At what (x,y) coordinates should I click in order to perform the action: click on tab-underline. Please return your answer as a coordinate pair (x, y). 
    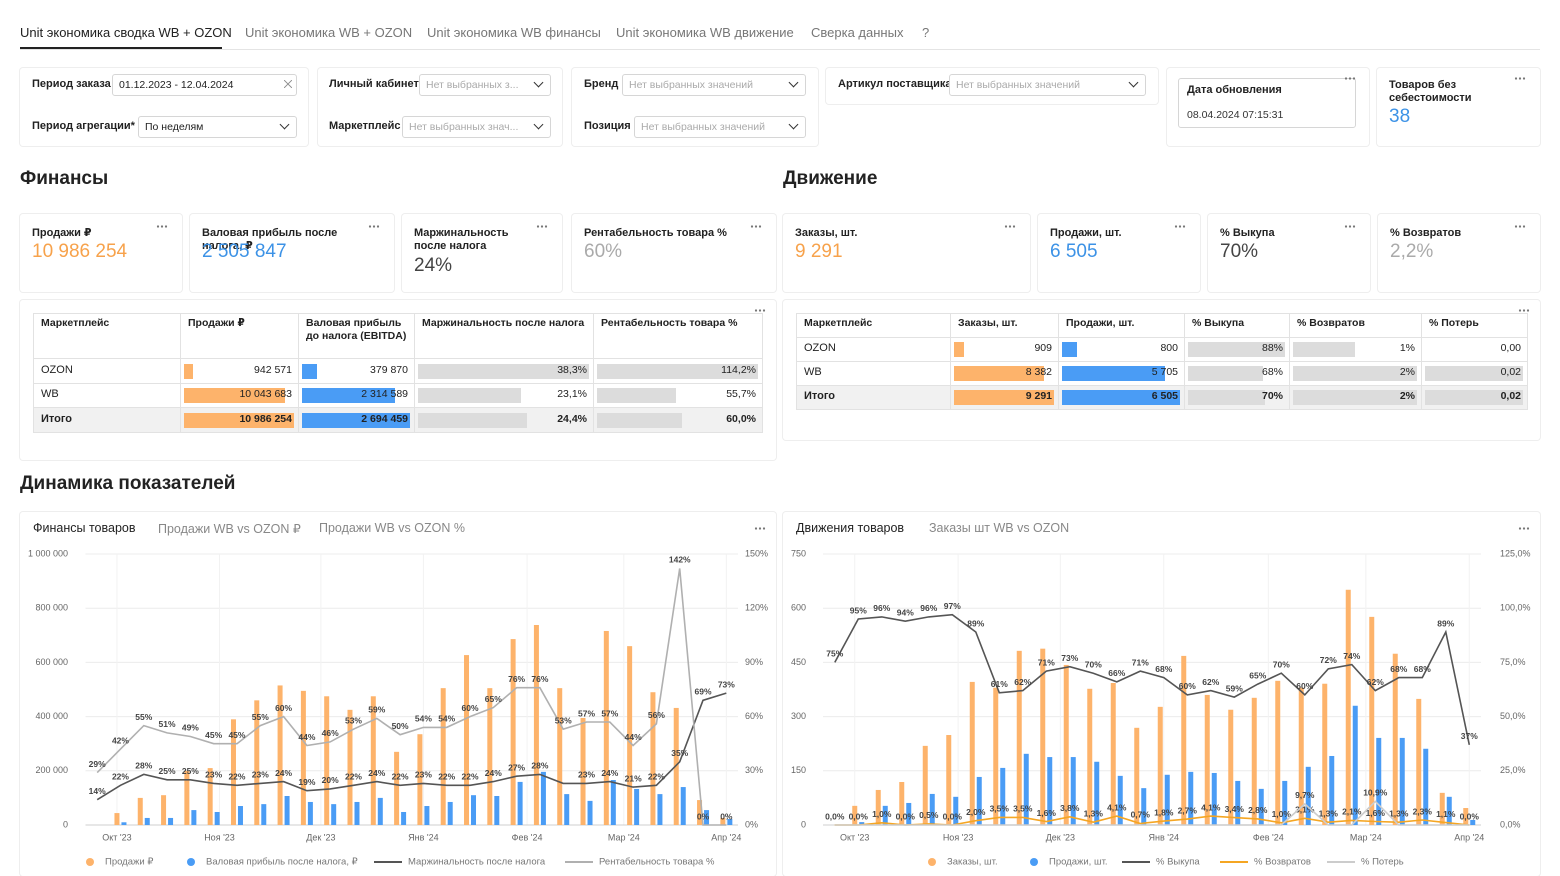
    Looking at the image, I should click on (121, 48).